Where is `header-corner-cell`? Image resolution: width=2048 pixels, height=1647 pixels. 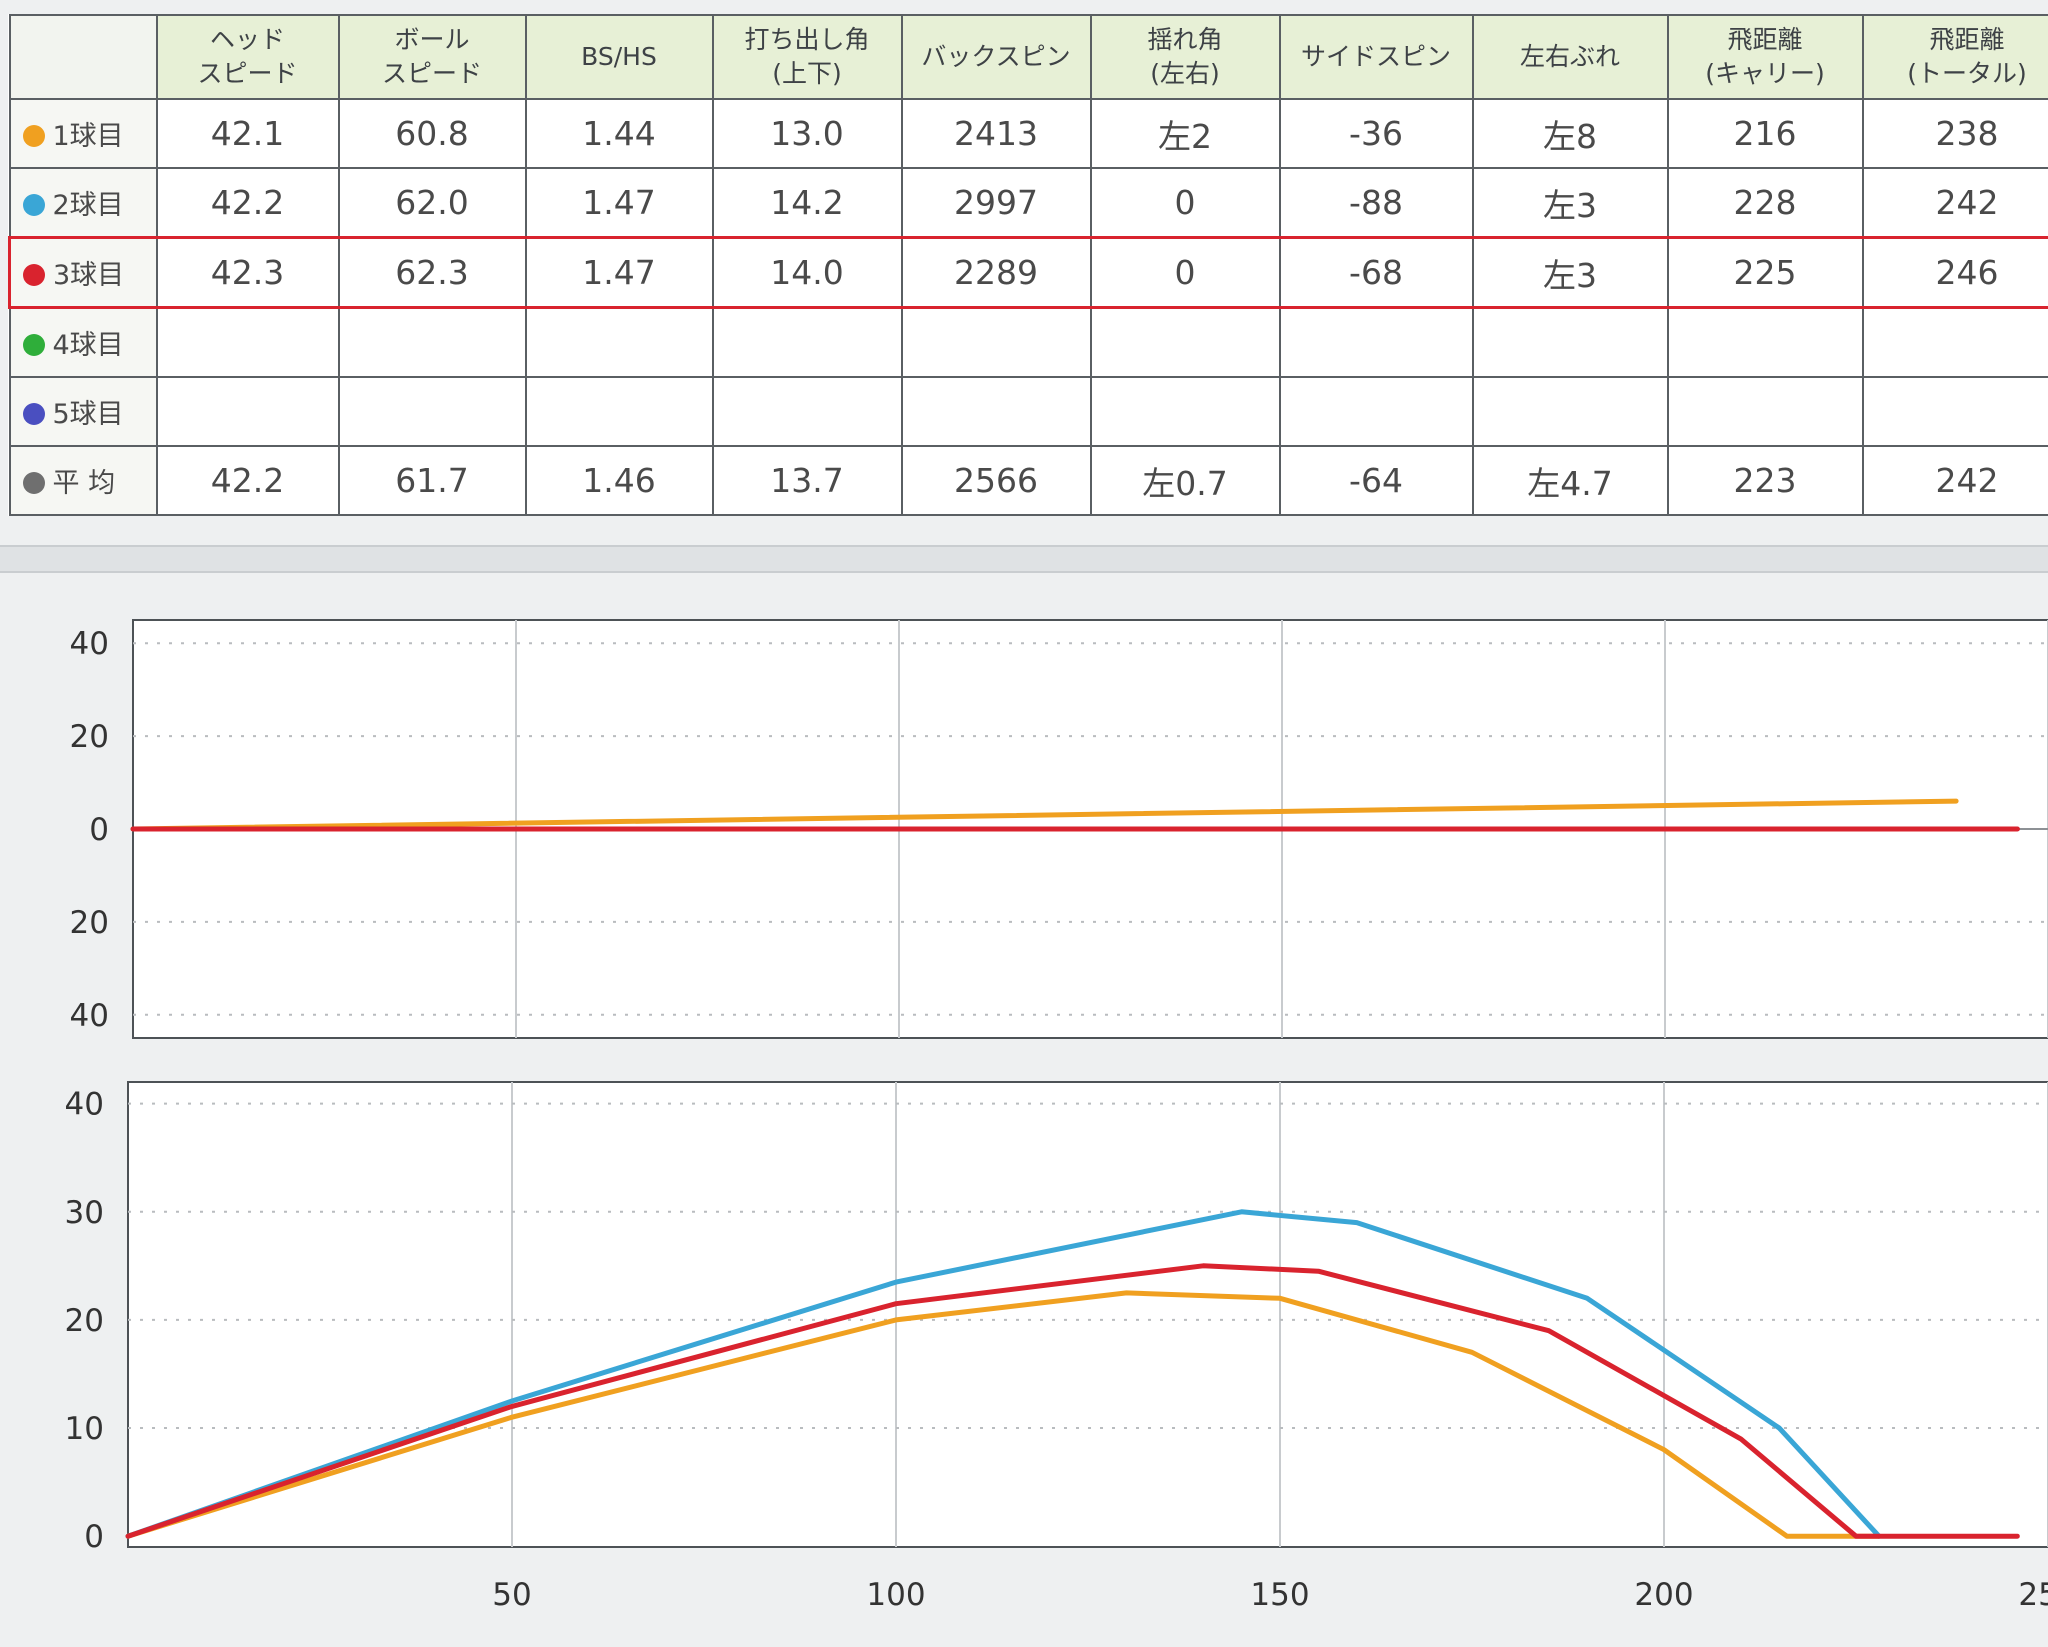
header-corner-cell is located at coordinates (83, 57).